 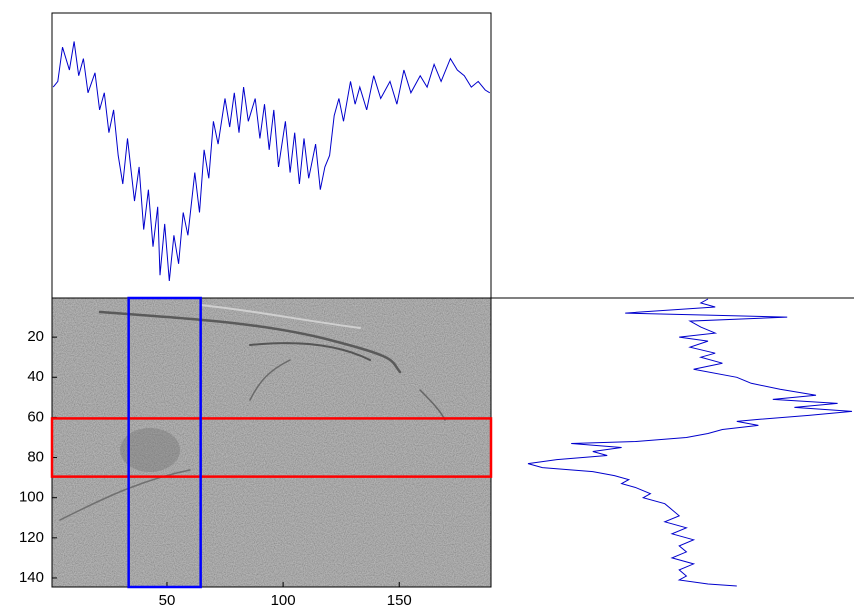 What do you see at coordinates (164, 442) in the screenshot?
I see `column-band` at bounding box center [164, 442].